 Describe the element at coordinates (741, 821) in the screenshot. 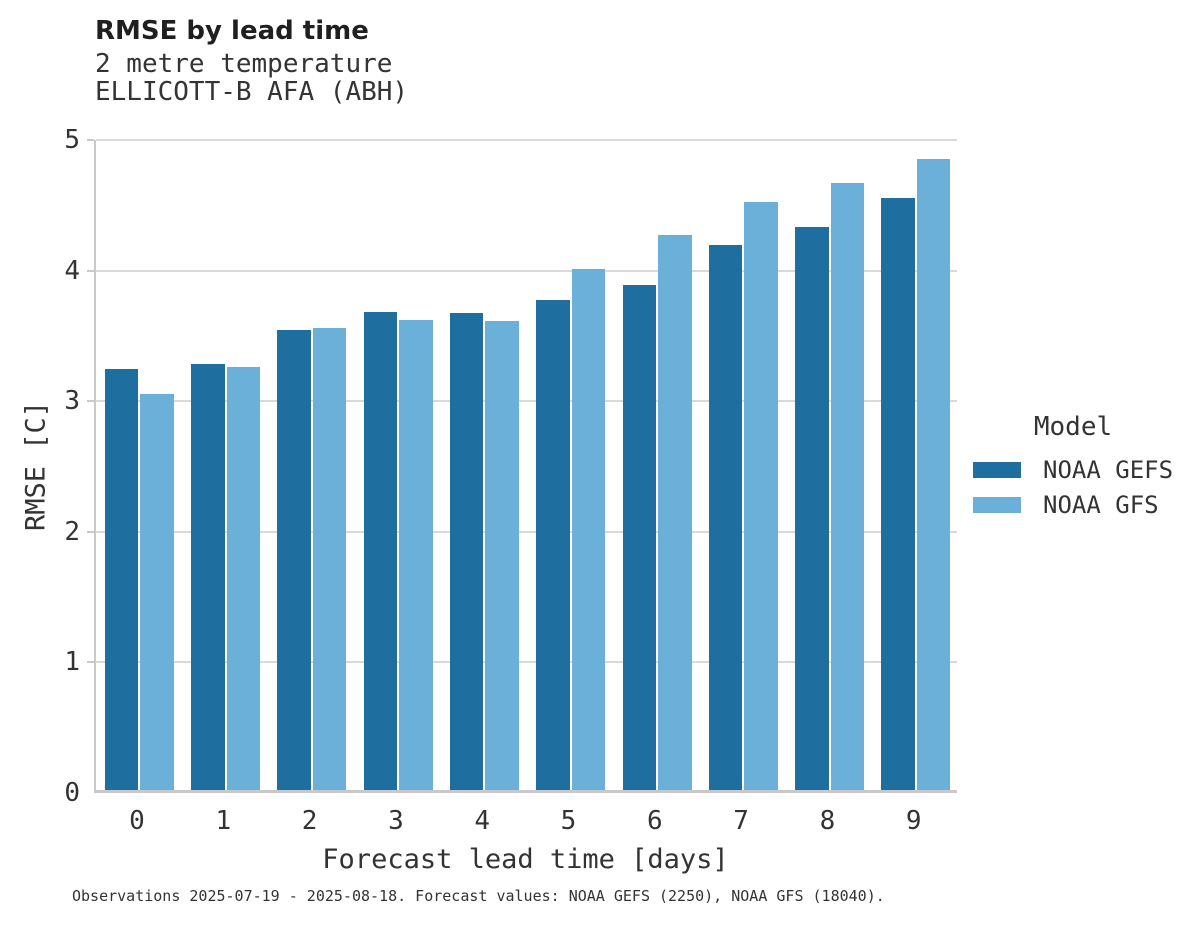

I see `x-tick-label-7: 7` at that location.